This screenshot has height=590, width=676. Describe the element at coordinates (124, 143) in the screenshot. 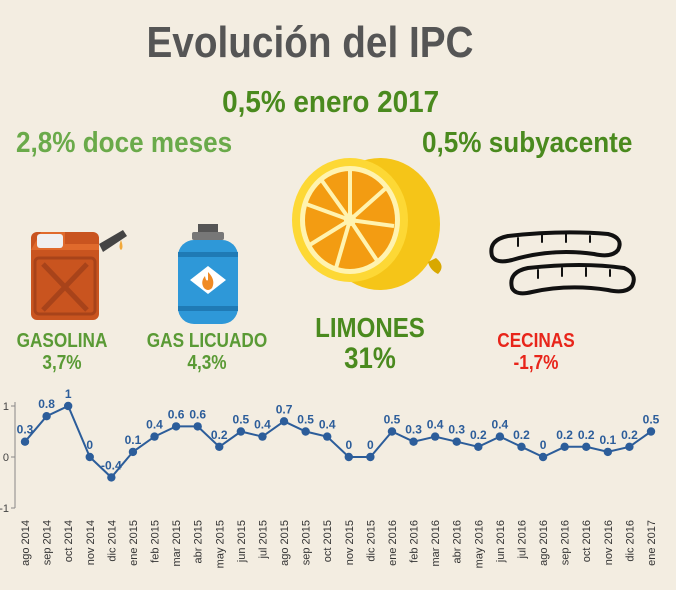

I see `headline-twelve-months: 2,8% doce meses` at that location.